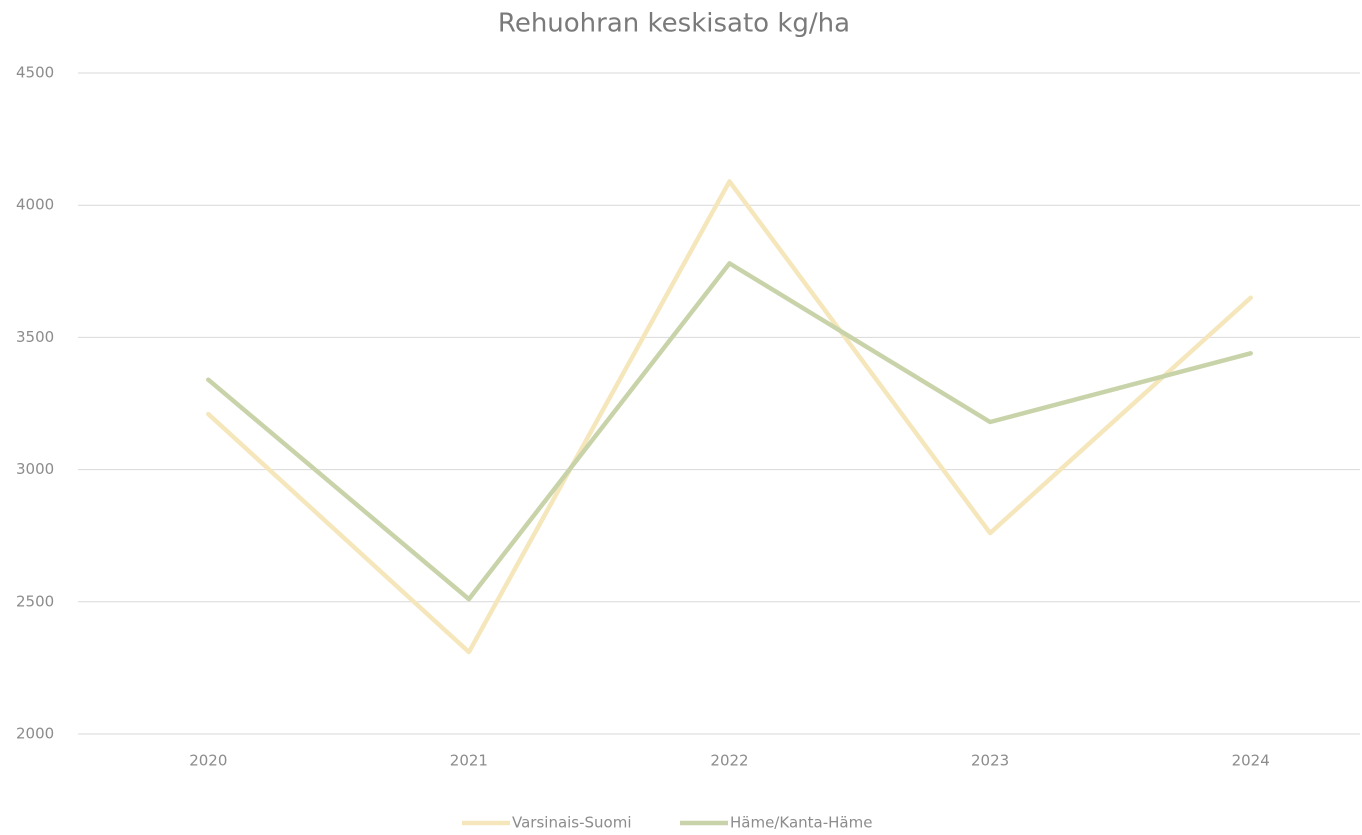  What do you see at coordinates (990, 761) in the screenshot?
I see `x-tick-label: 2023` at bounding box center [990, 761].